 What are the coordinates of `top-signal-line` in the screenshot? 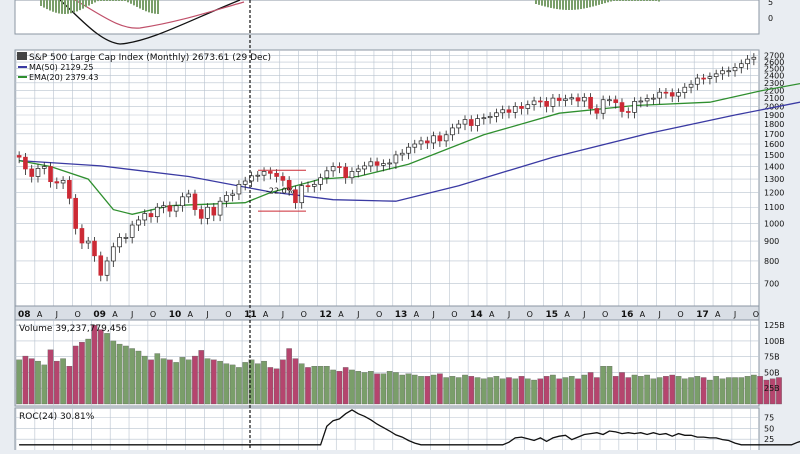 It's located at (159, 14).